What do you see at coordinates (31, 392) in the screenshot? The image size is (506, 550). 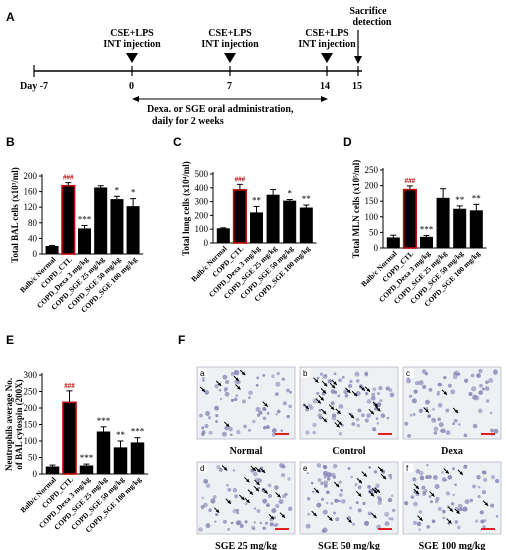 I see `y-tick-label: 250` at bounding box center [31, 392].